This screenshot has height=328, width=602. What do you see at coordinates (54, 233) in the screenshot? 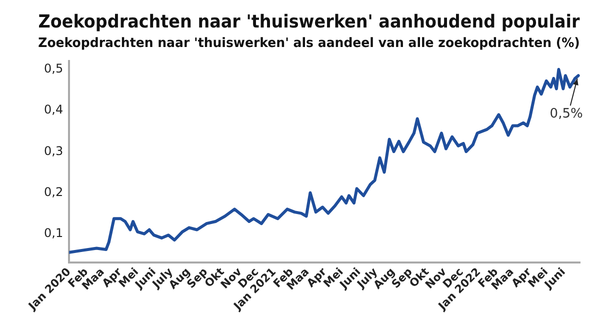
I see `y-tick-label: 0,1` at bounding box center [54, 233].